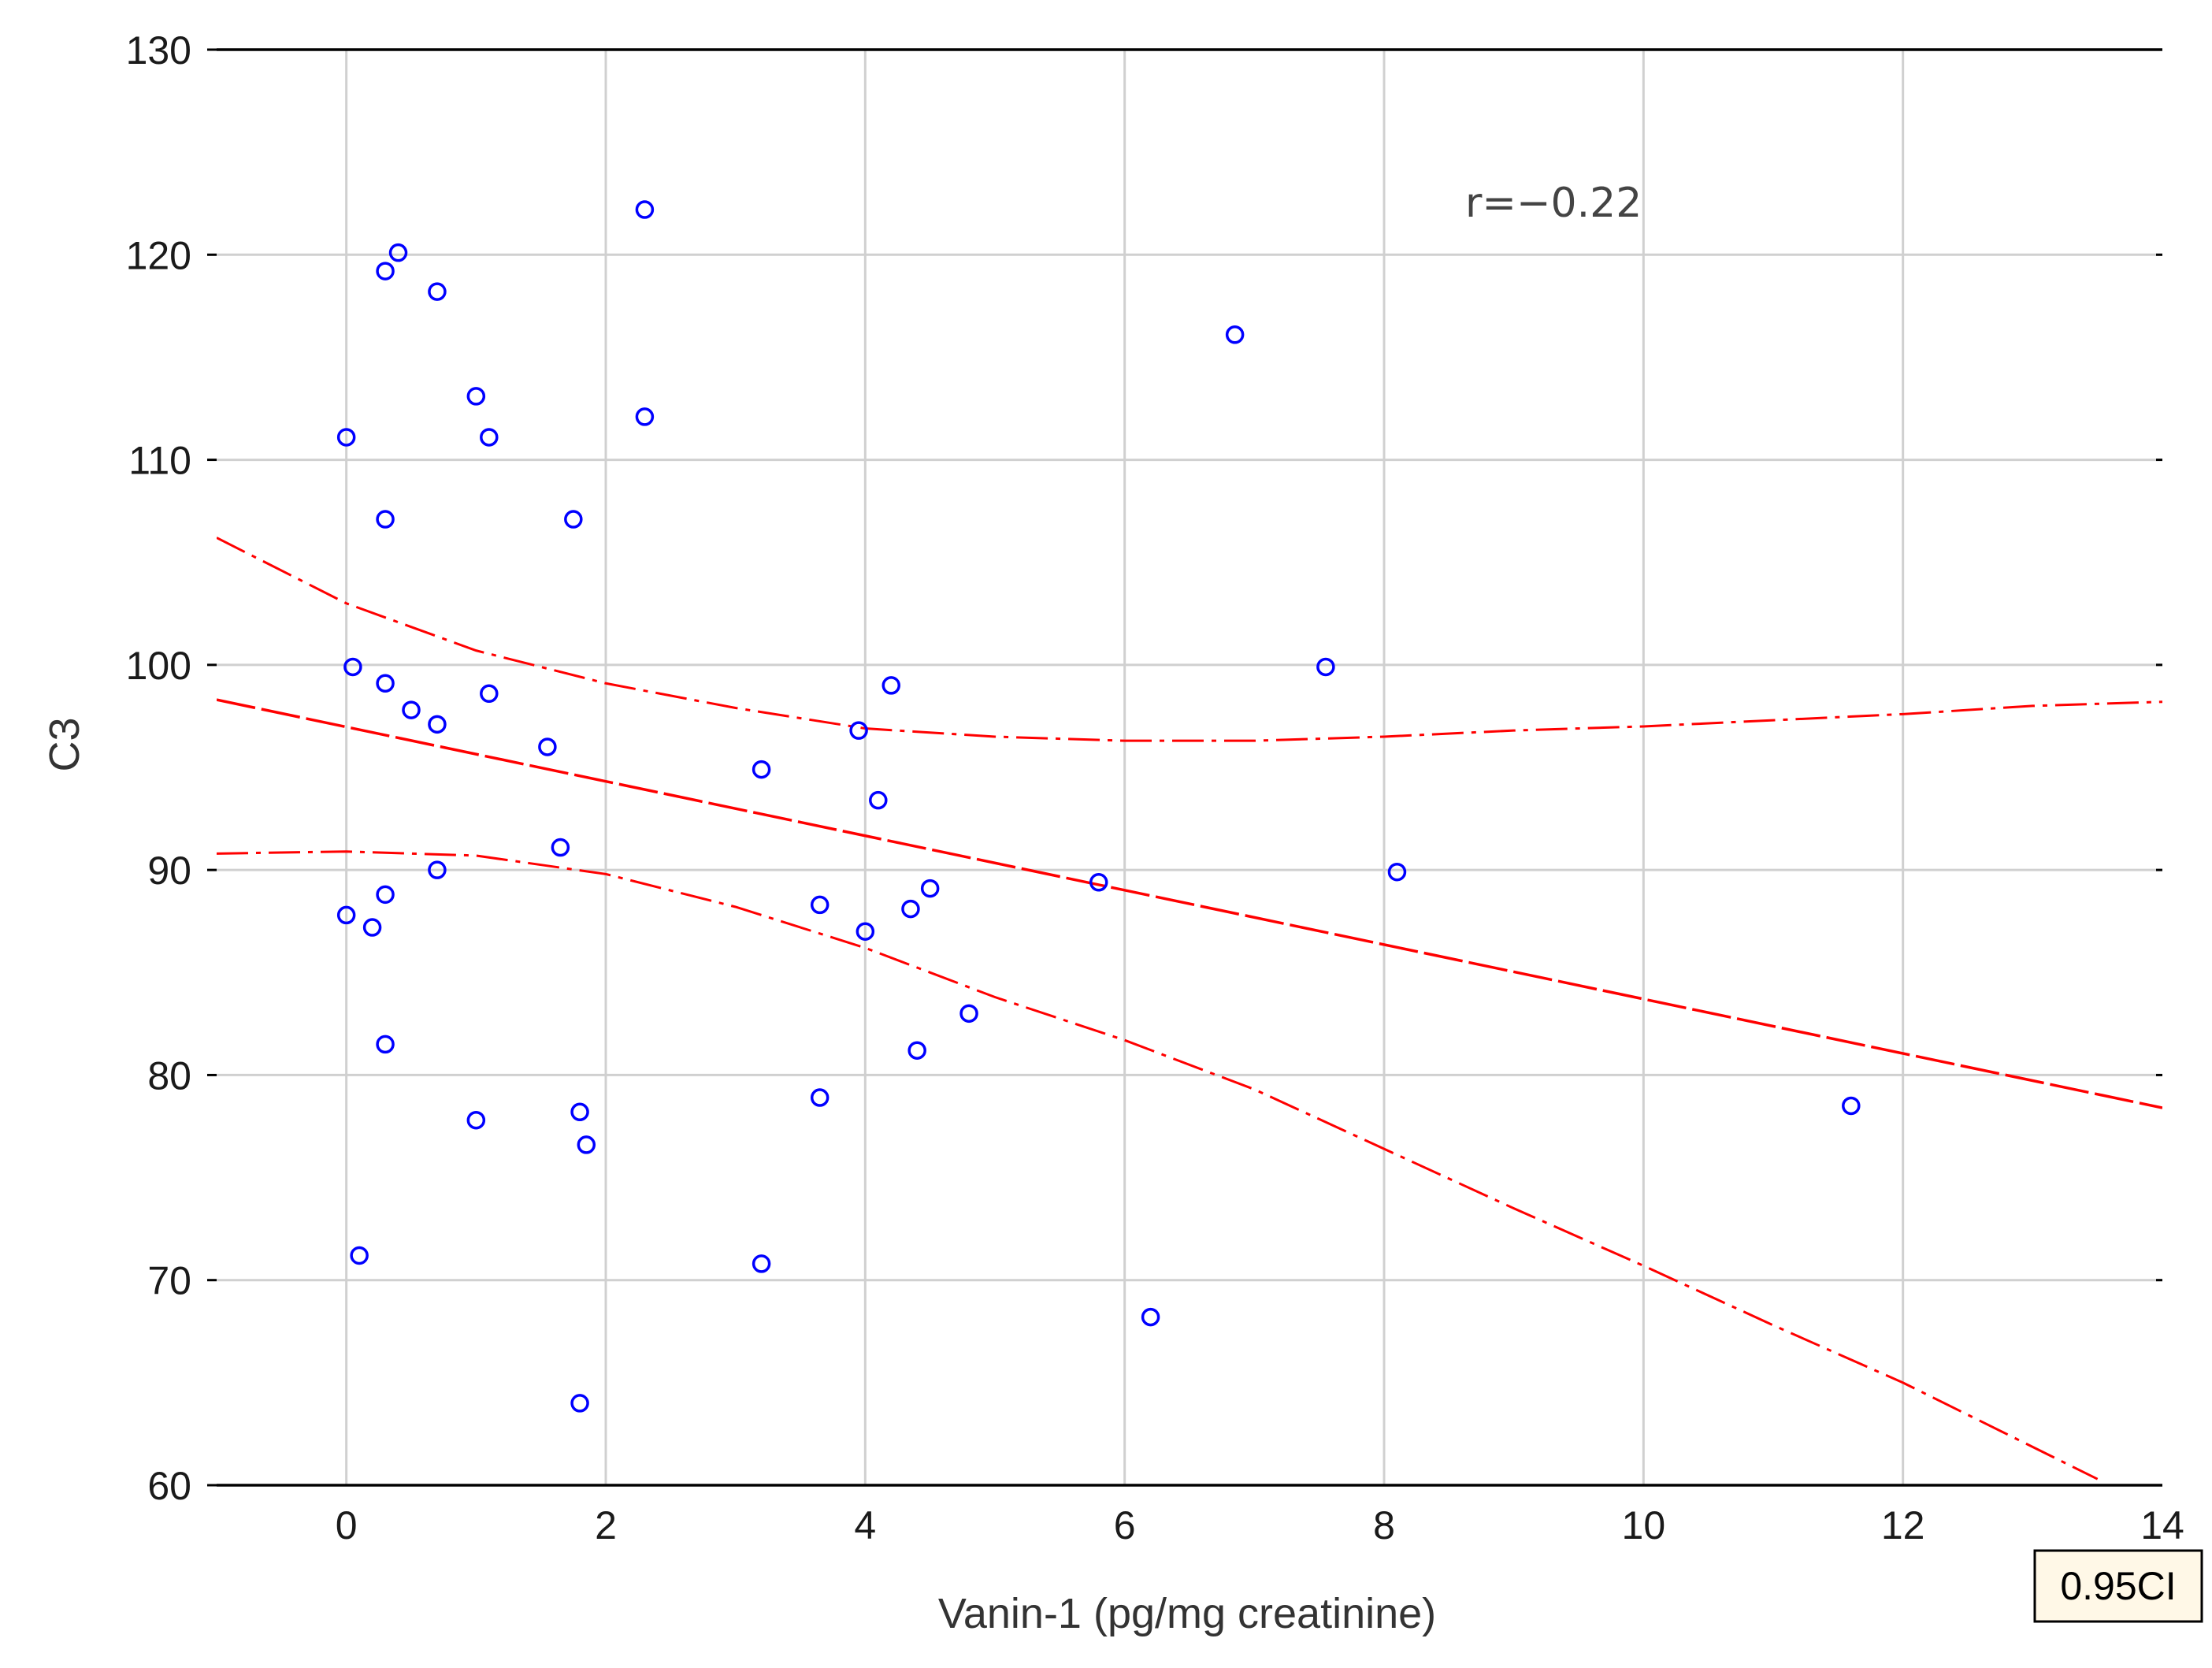 The width and height of the screenshot is (2212, 1668). I want to click on x-axis-title: Vanin-1 (pg/mg creatinine), so click(1187, 1613).